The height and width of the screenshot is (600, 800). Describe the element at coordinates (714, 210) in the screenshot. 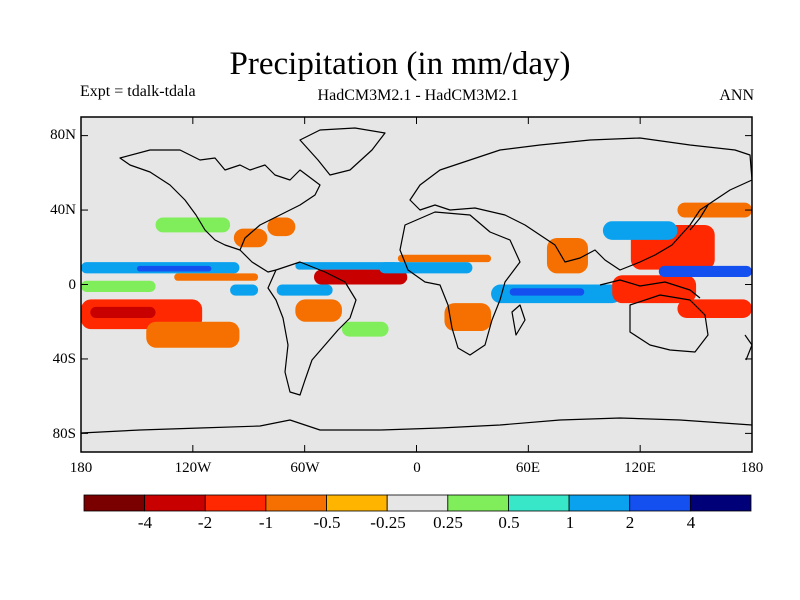

I see `precip-region-north-west-pacific-dry` at that location.